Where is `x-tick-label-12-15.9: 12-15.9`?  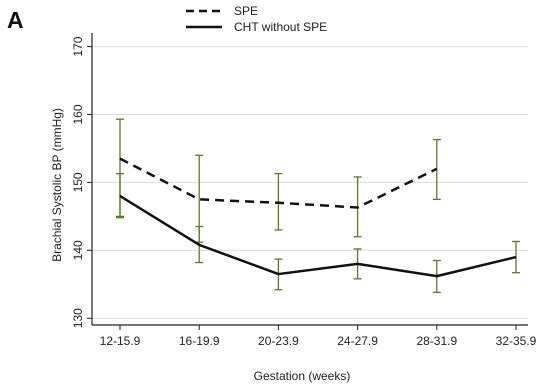 x-tick-label-12-15.9: 12-15.9 is located at coordinates (120, 341).